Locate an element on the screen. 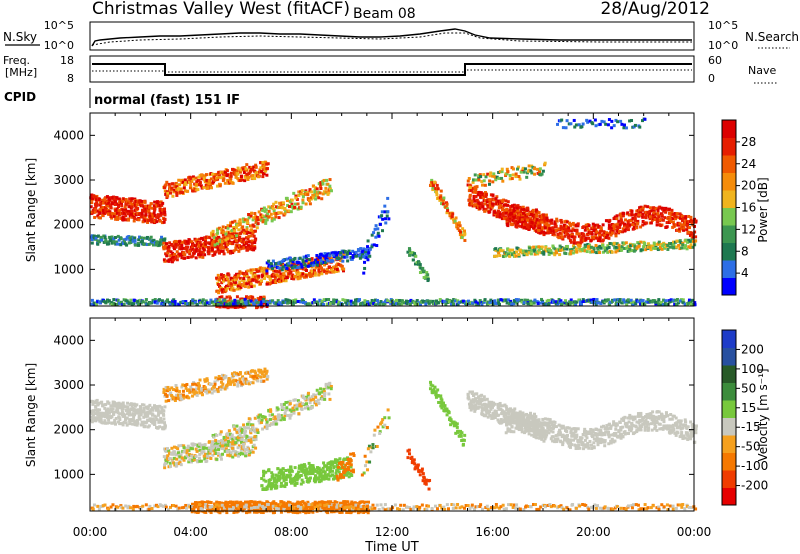 The image size is (800, 554). noise-panel-frame is located at coordinates (392, 36).